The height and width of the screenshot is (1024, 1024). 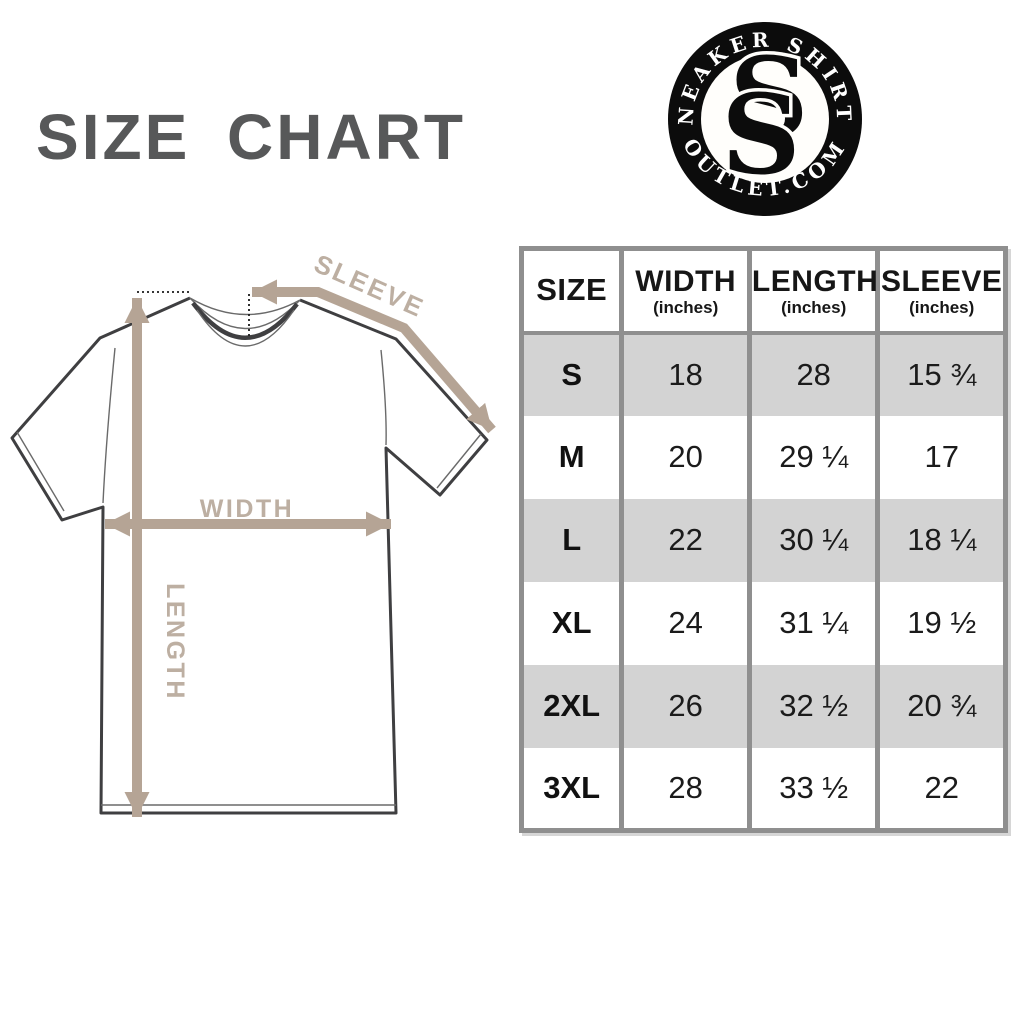 What do you see at coordinates (684, 789) in the screenshot?
I see `width-value: 28` at bounding box center [684, 789].